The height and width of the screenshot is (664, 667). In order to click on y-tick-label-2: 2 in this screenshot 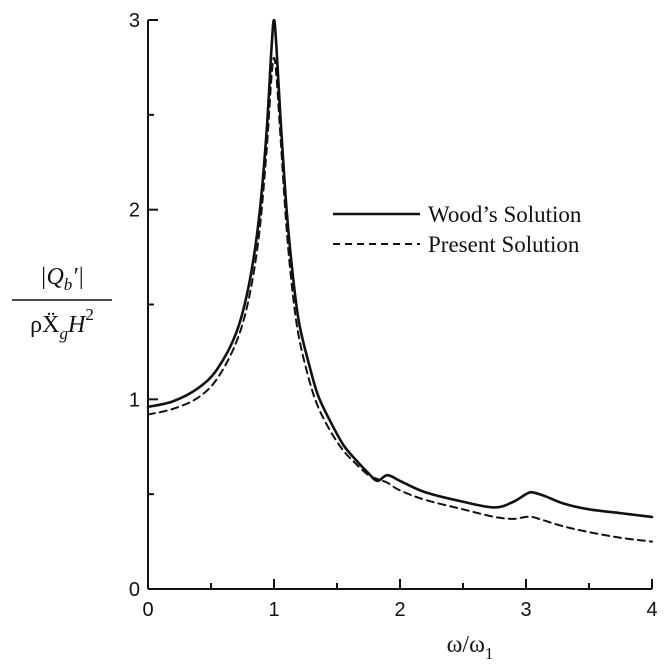, I will do `click(134, 211)`.